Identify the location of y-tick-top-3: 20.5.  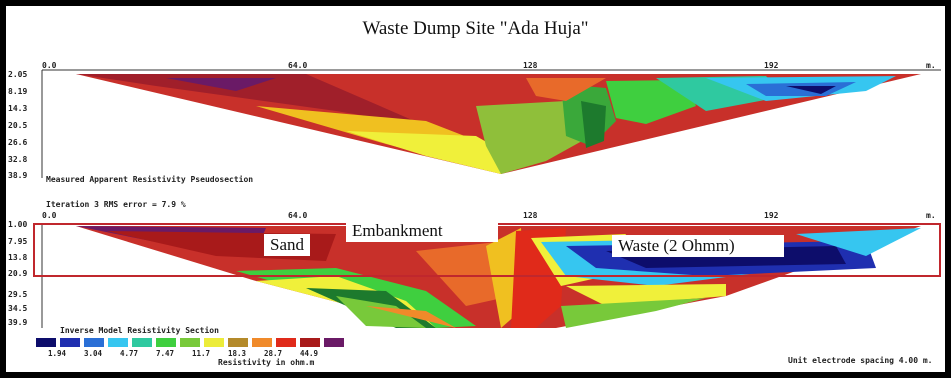
(18, 125).